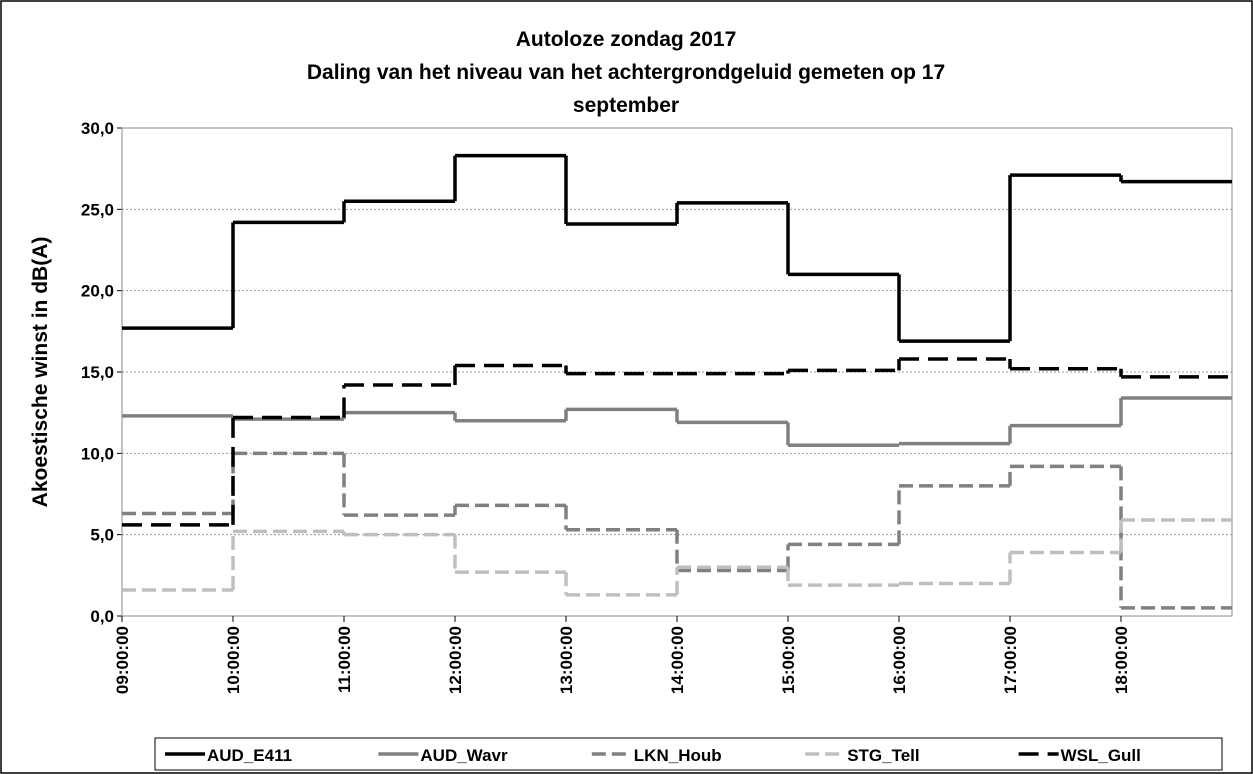 The image size is (1253, 774). Describe the element at coordinates (1101, 755) in the screenshot. I see `legend-label: WSL_Gull` at that location.